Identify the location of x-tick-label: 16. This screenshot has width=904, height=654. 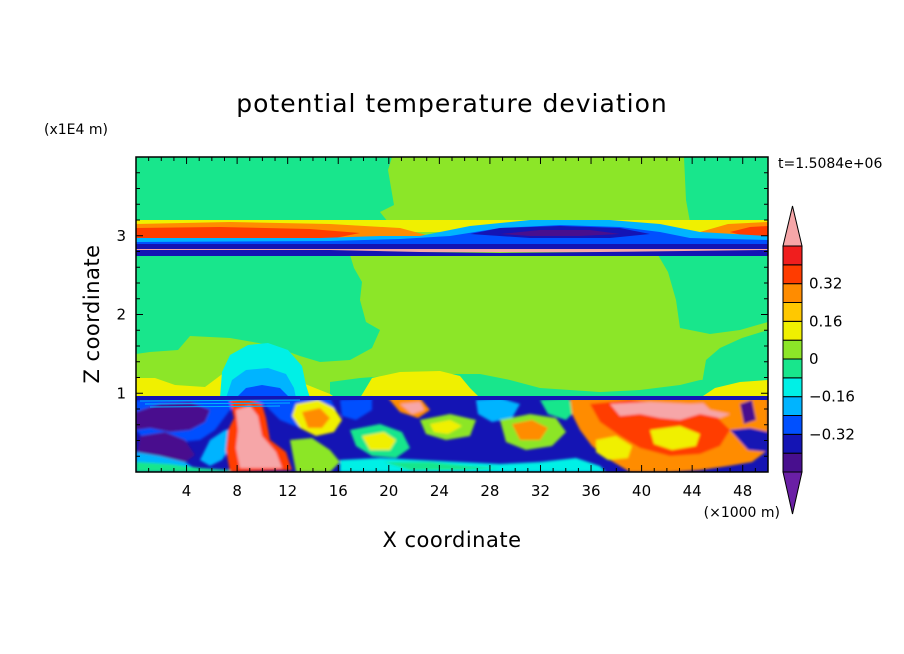
(338, 491).